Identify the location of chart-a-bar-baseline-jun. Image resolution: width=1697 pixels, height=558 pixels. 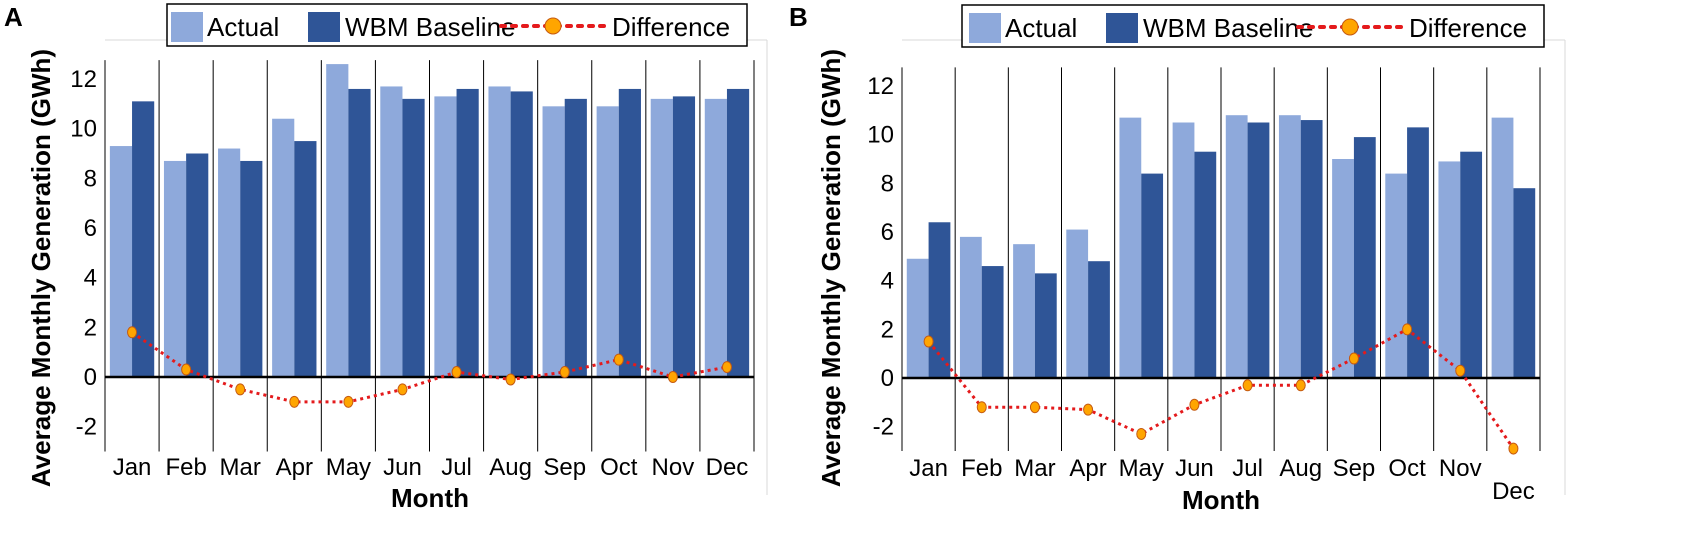
(413, 237).